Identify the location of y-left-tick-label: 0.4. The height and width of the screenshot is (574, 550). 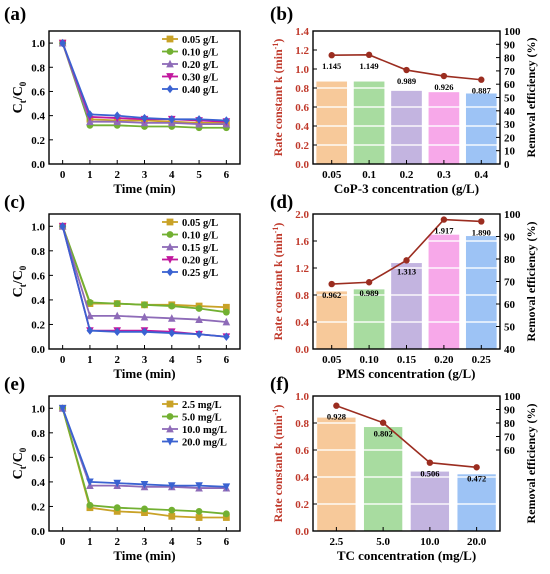
(302, 127).